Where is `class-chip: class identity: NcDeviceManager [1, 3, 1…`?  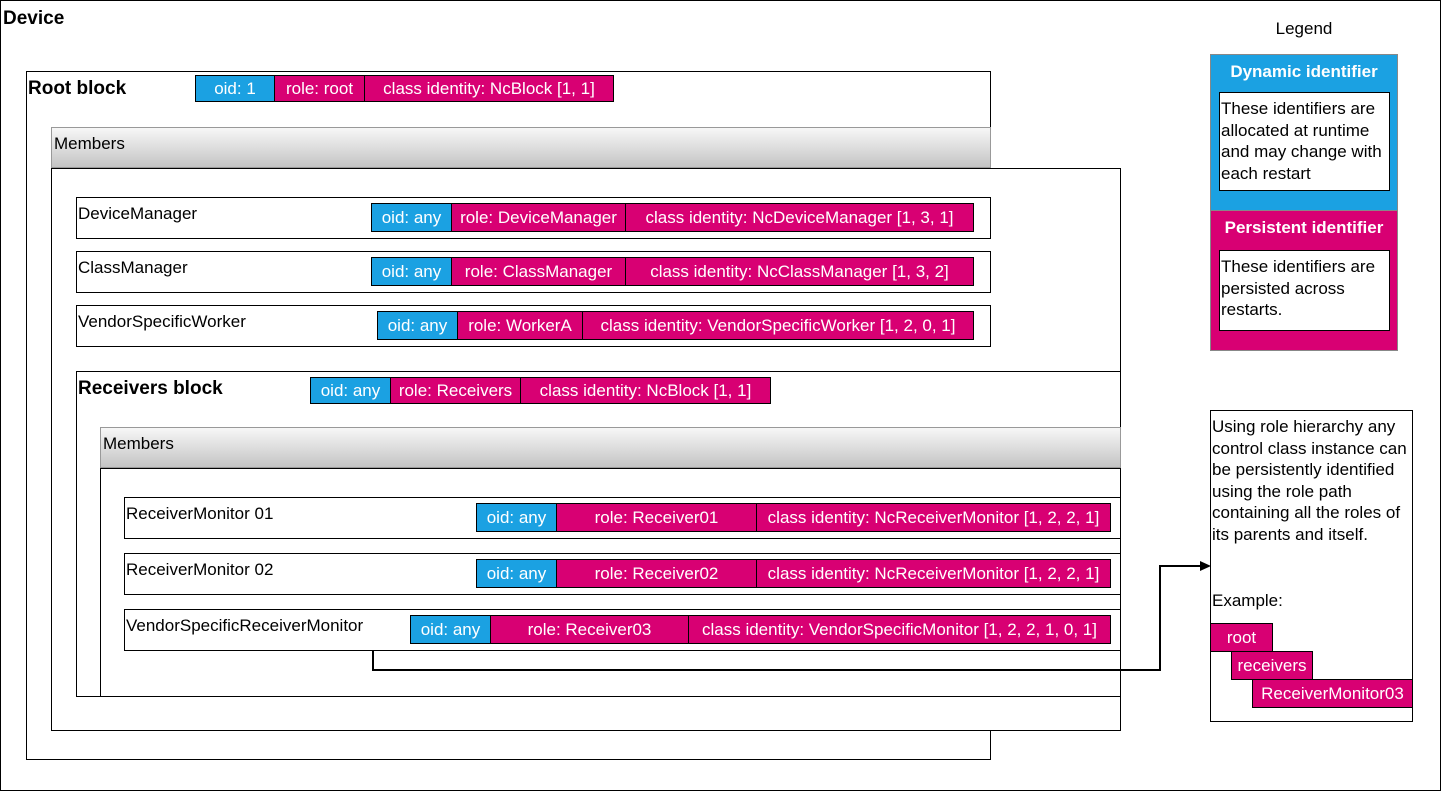
class-chip: class identity: NcDeviceManager [1, 3, 1… is located at coordinates (799, 217).